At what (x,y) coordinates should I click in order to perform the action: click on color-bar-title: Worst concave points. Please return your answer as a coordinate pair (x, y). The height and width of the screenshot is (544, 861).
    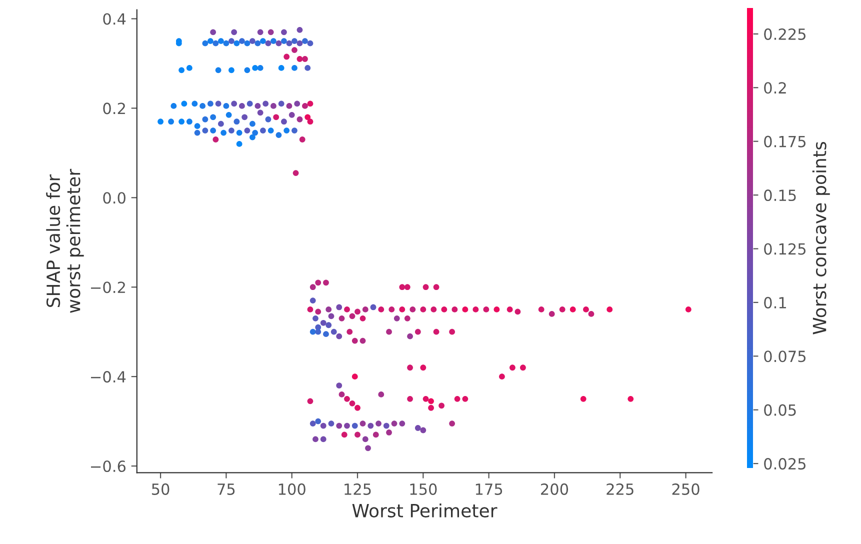
    Looking at the image, I should click on (821, 238).